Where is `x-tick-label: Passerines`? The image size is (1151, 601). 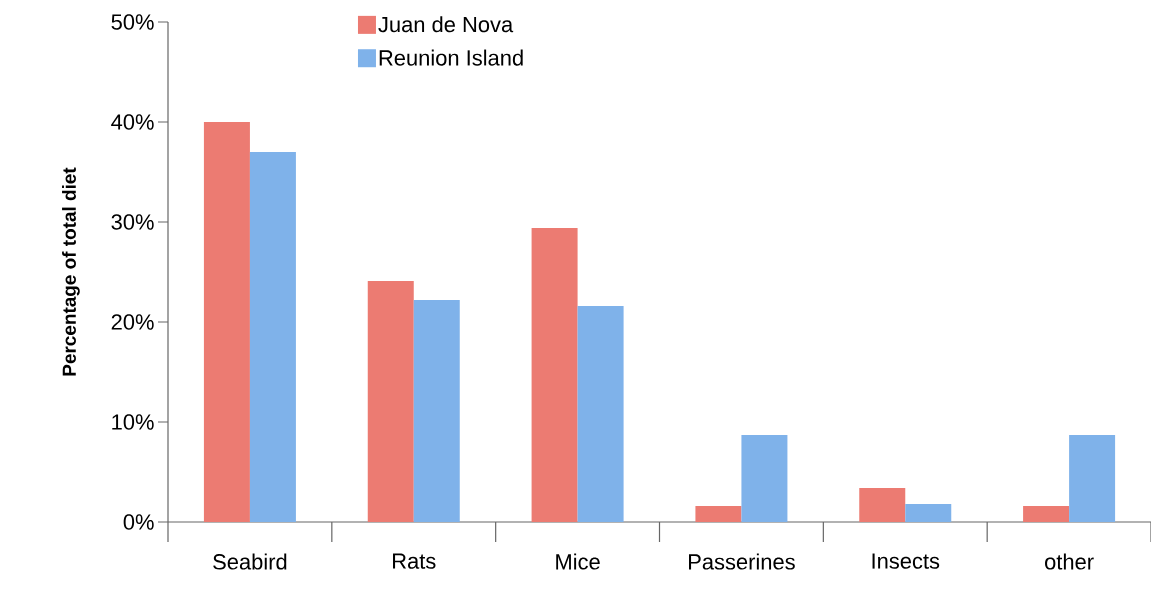 x-tick-label: Passerines is located at coordinates (742, 561).